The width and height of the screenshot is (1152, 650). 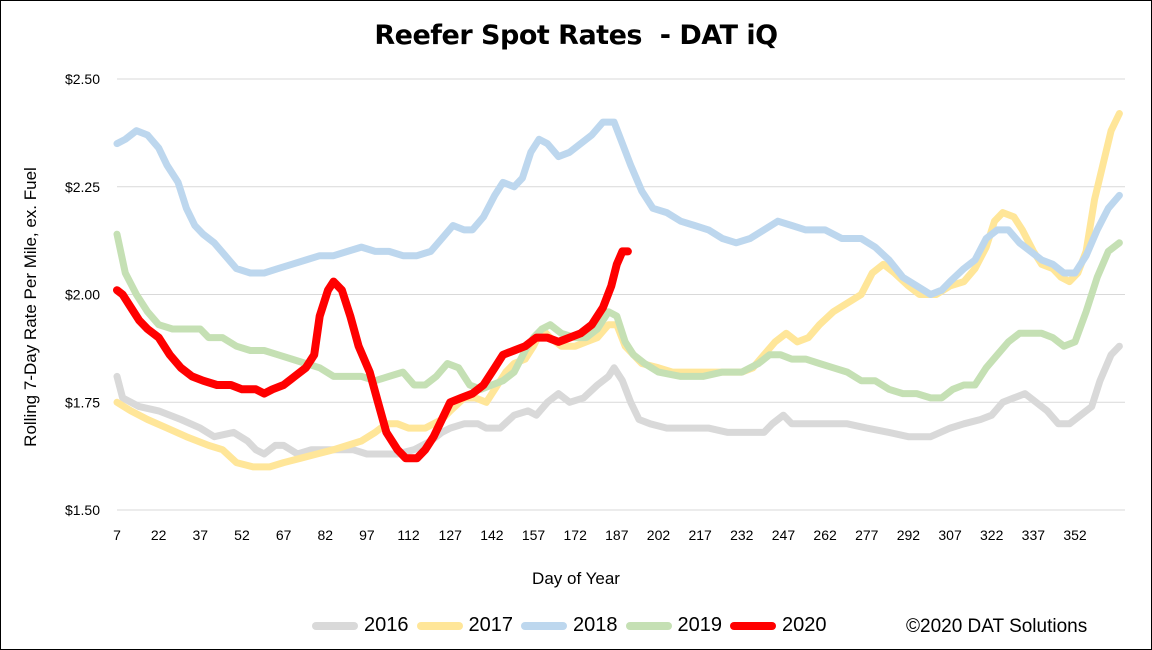 What do you see at coordinates (325, 535) in the screenshot?
I see `x-tick-label: 82` at bounding box center [325, 535].